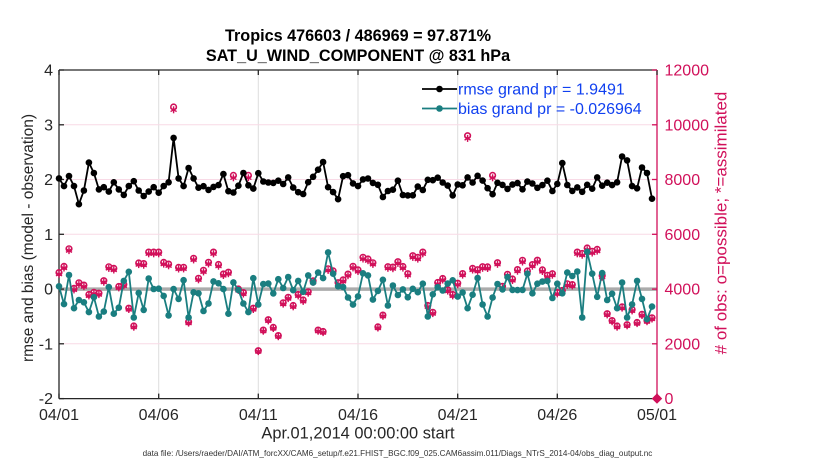 This screenshot has height=470, width=830. What do you see at coordinates (687, 71) in the screenshot?
I see `svg-text: 12000` at bounding box center [687, 71].